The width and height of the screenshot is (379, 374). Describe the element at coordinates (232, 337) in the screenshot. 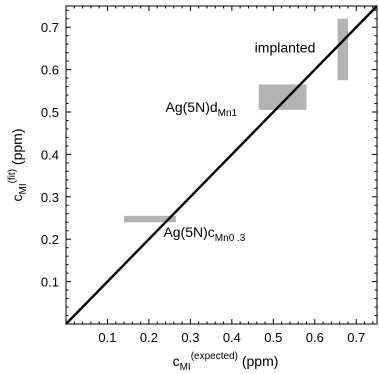

I see `x-tick-label: 0.4` at that location.